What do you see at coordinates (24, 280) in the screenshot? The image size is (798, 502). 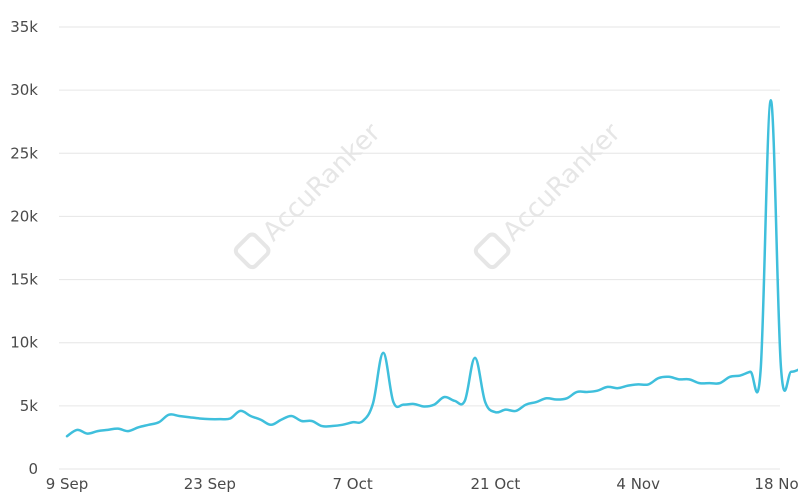 I see `y-tick-label: 15k` at bounding box center [24, 280].